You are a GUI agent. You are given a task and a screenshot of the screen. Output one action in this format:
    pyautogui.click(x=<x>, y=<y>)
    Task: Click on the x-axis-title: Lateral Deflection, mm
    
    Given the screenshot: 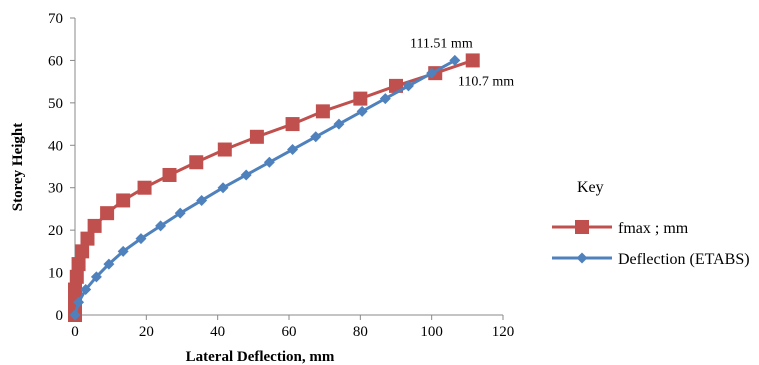 What is the action you would take?
    pyautogui.click(x=260, y=357)
    